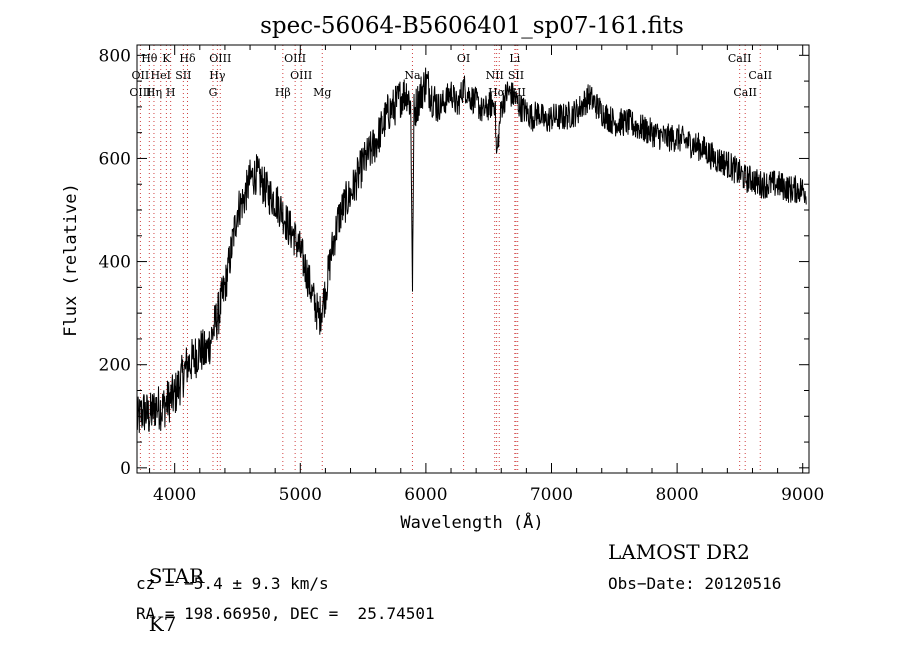 The width and height of the screenshot is (900, 650). I want to click on line-label: OI, so click(463, 58).